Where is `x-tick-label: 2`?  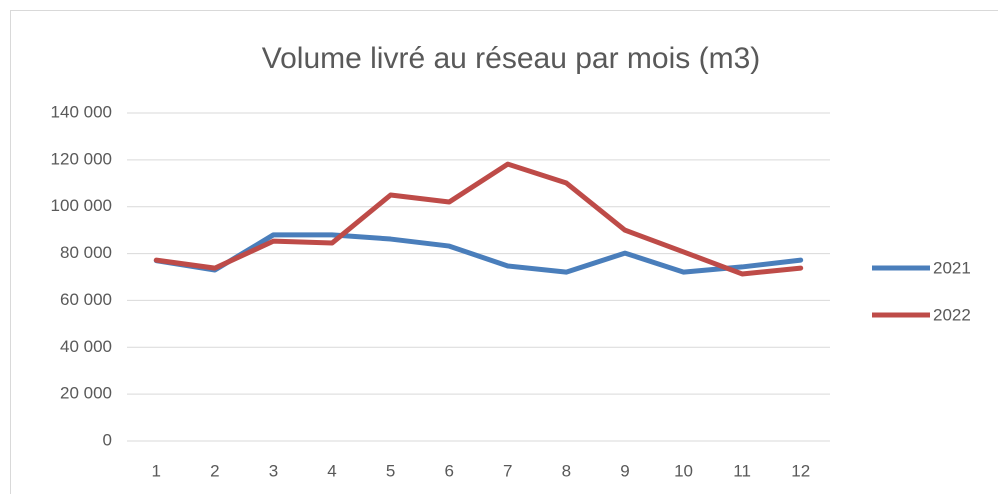 x-tick-label: 2 is located at coordinates (214, 470).